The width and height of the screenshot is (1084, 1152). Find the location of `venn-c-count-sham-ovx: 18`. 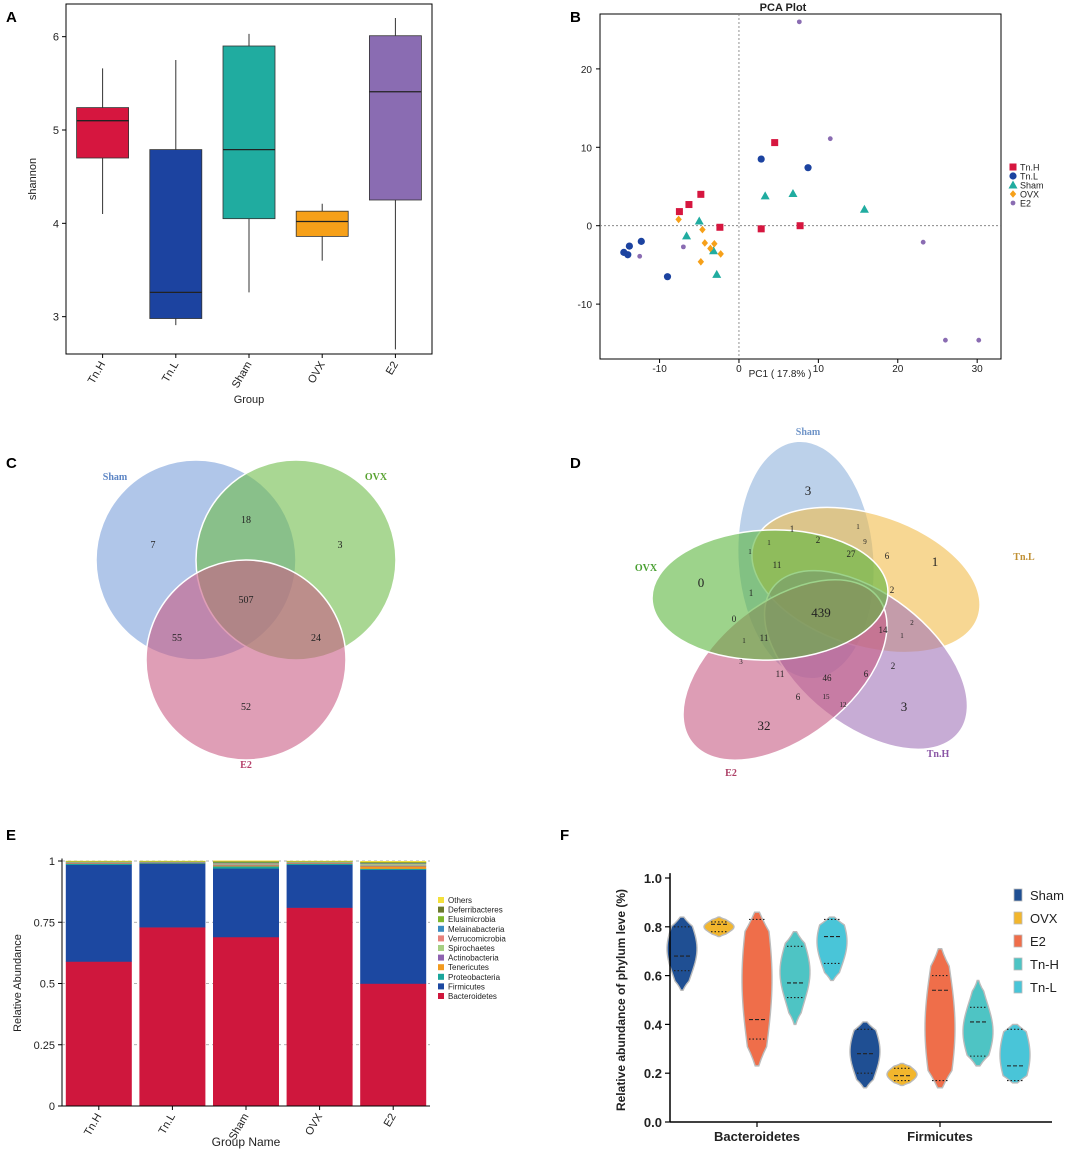

venn-c-count-sham-ovx: 18 is located at coordinates (246, 520).